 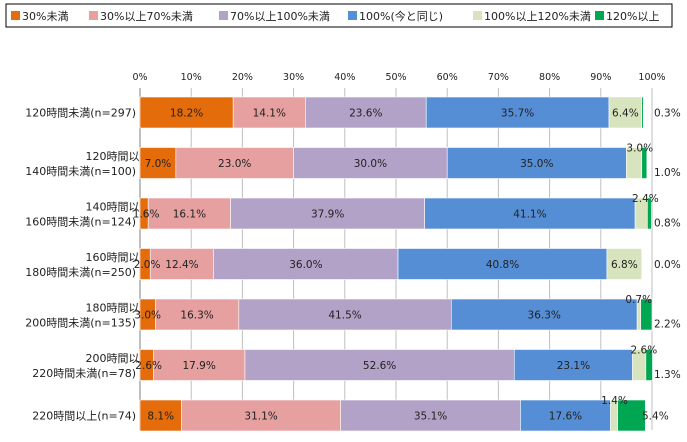 I want to click on data-label: 2.6%, so click(x=644, y=351).